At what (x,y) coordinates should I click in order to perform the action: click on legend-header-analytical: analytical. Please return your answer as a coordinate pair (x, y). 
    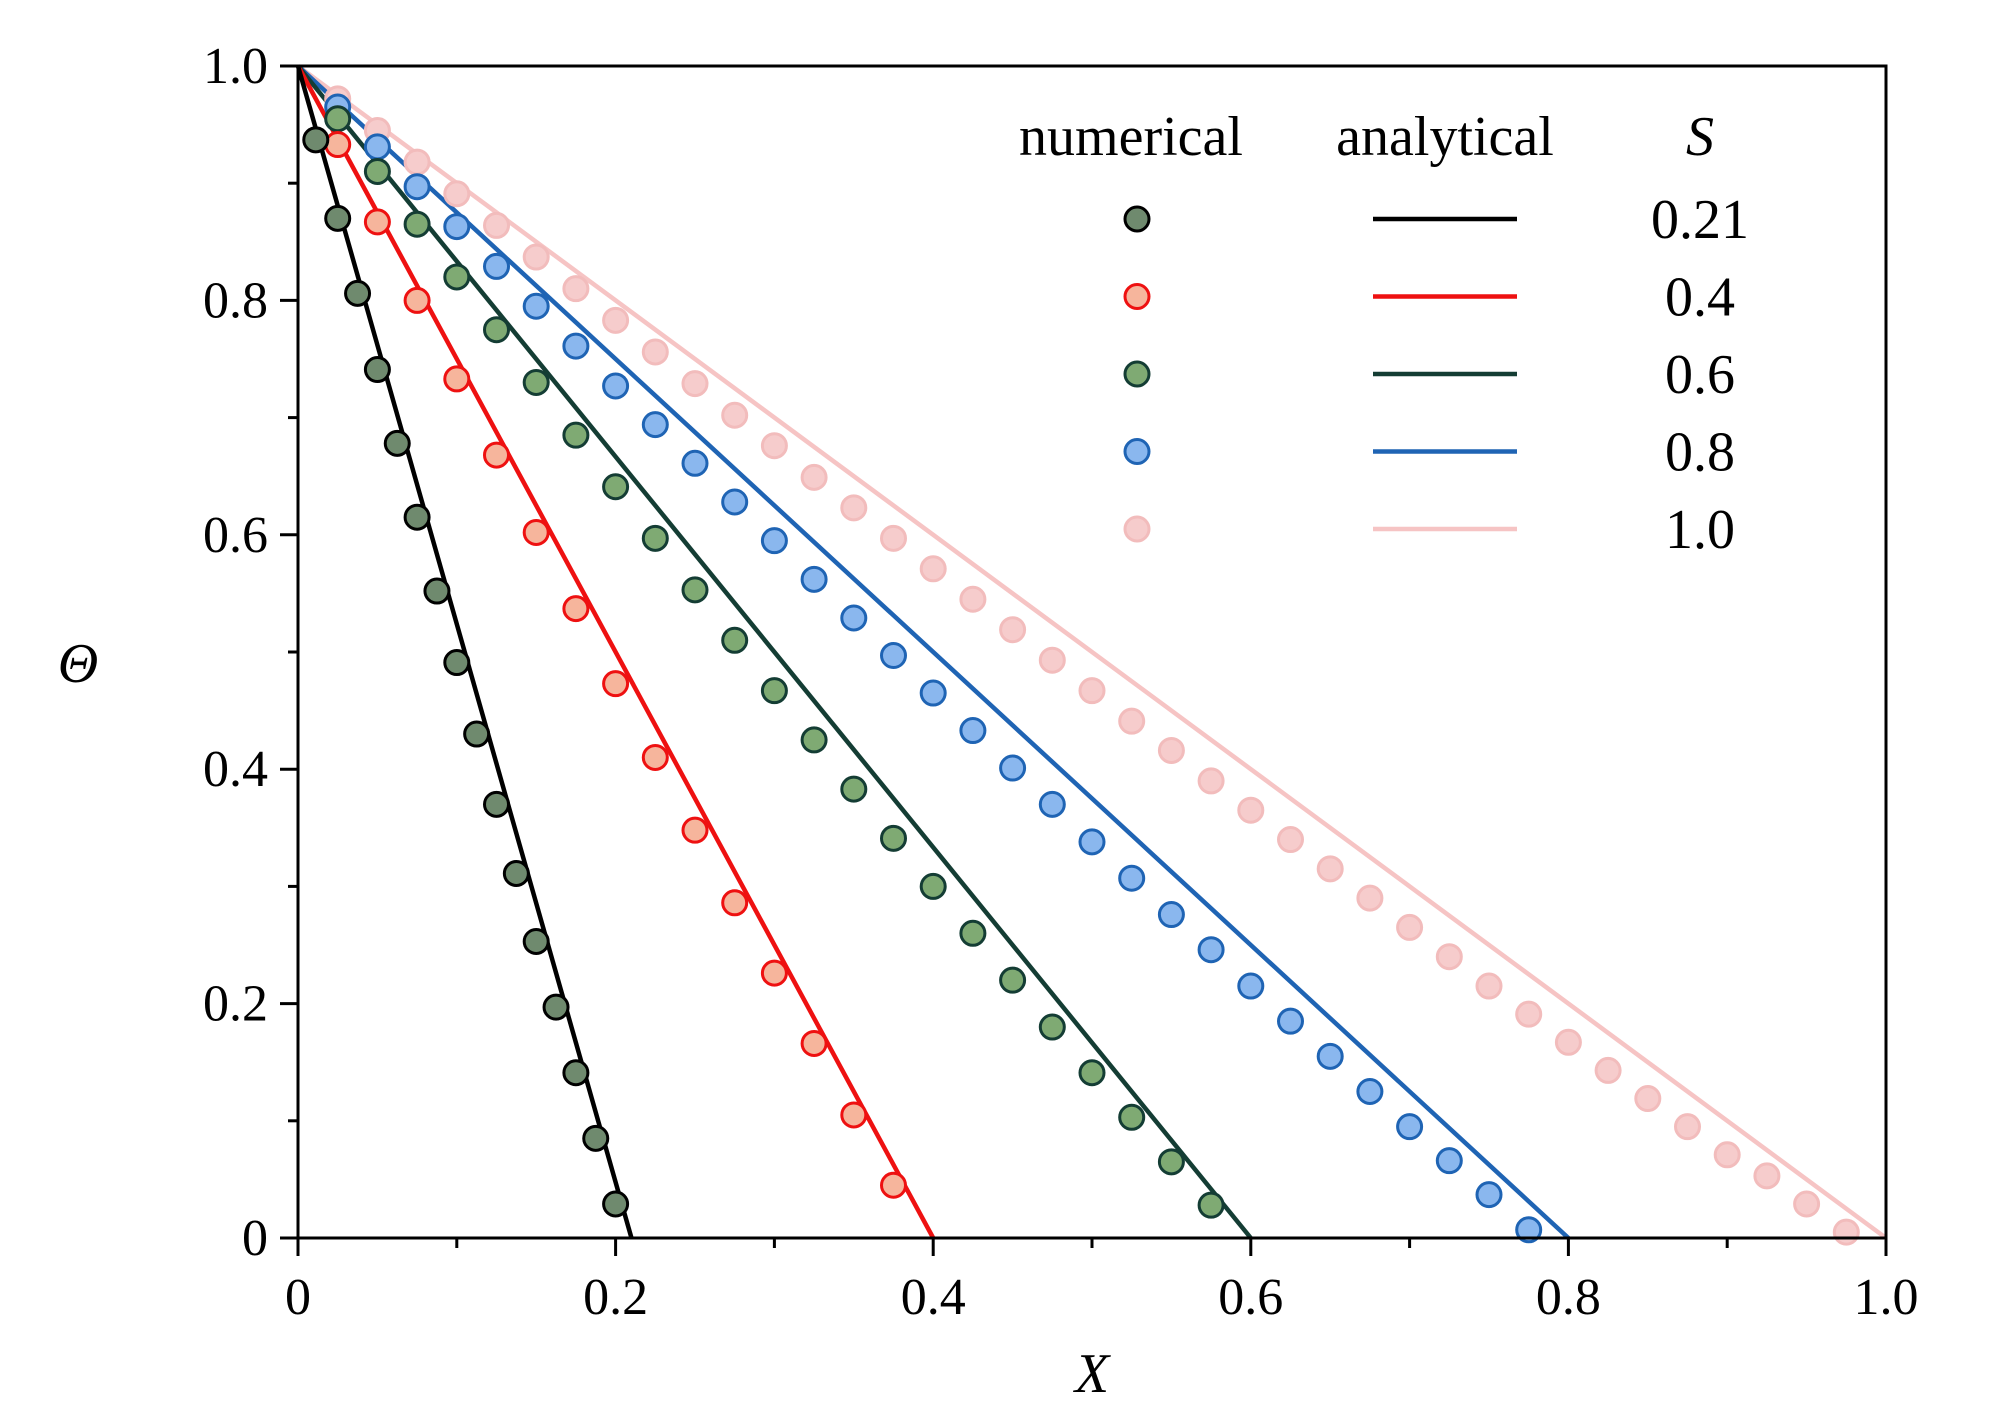
    Looking at the image, I should click on (1445, 137).